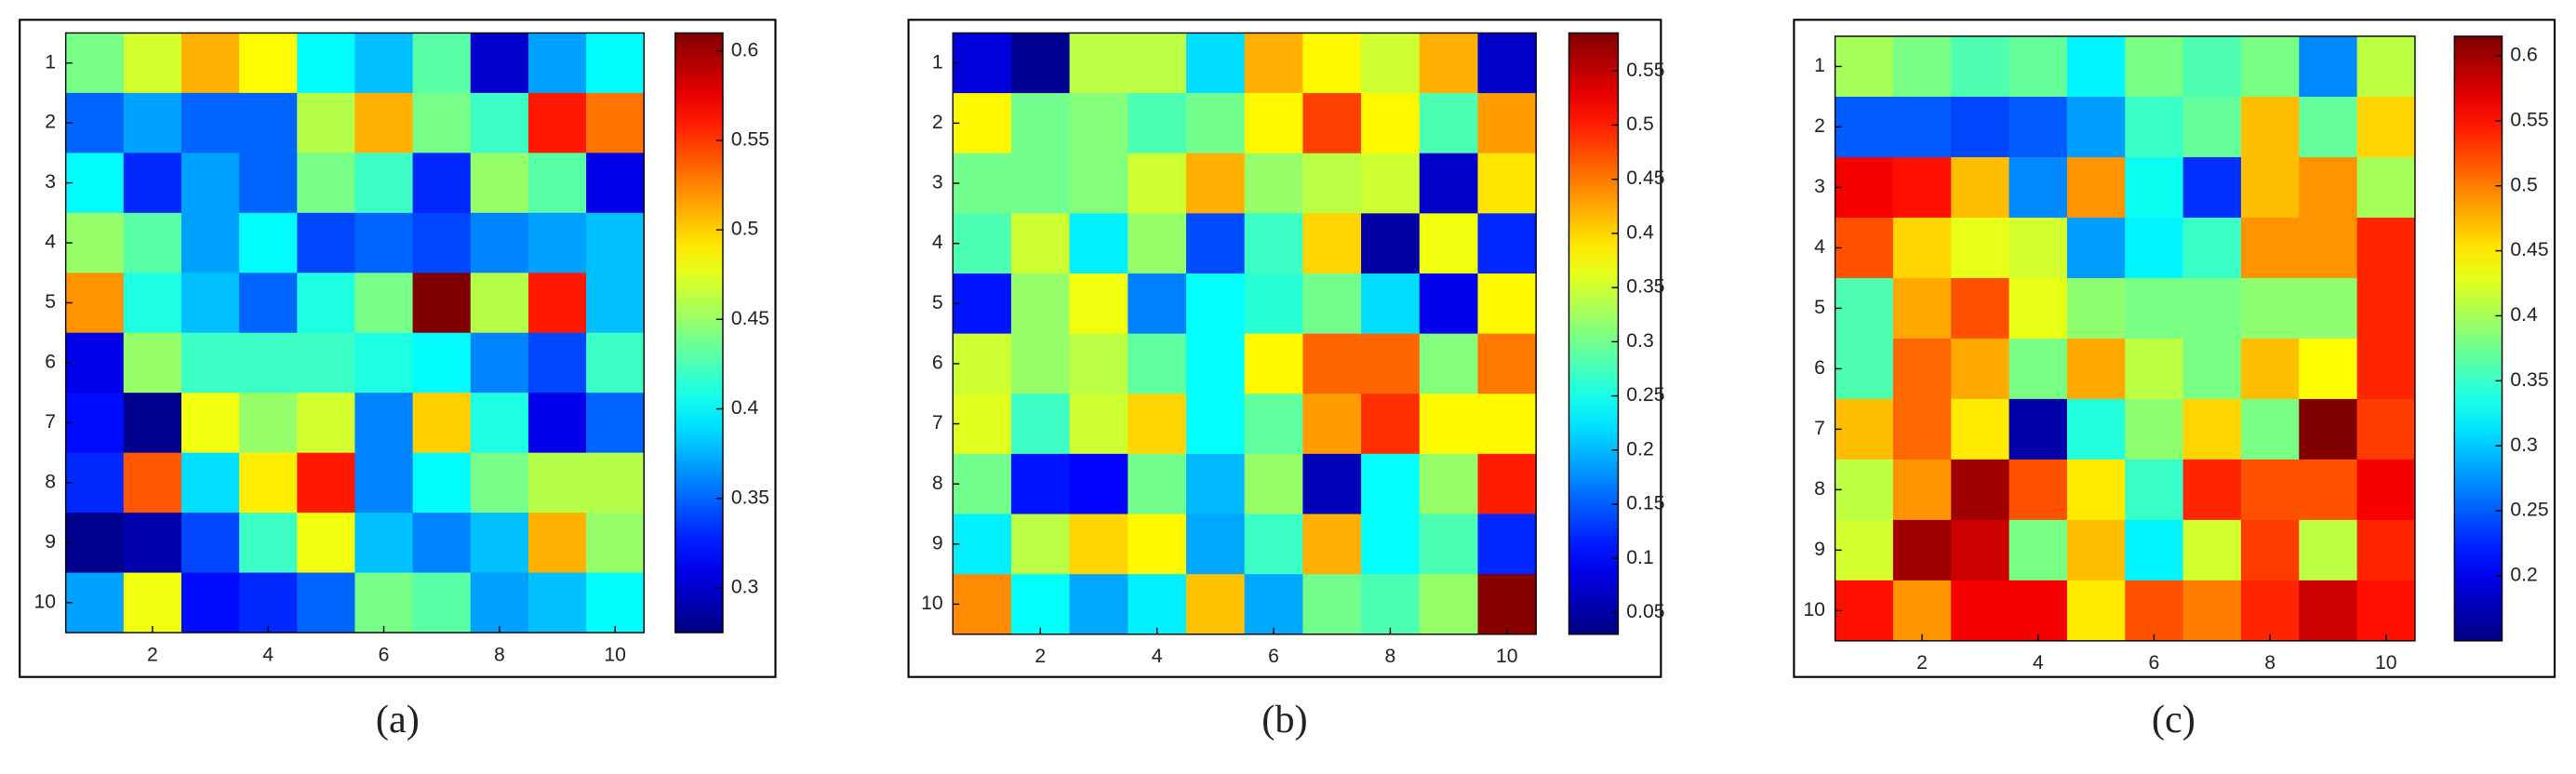 Image resolution: width=2576 pixels, height=774 pixels. Describe the element at coordinates (1819, 186) in the screenshot. I see `y-tick-label: 3` at that location.